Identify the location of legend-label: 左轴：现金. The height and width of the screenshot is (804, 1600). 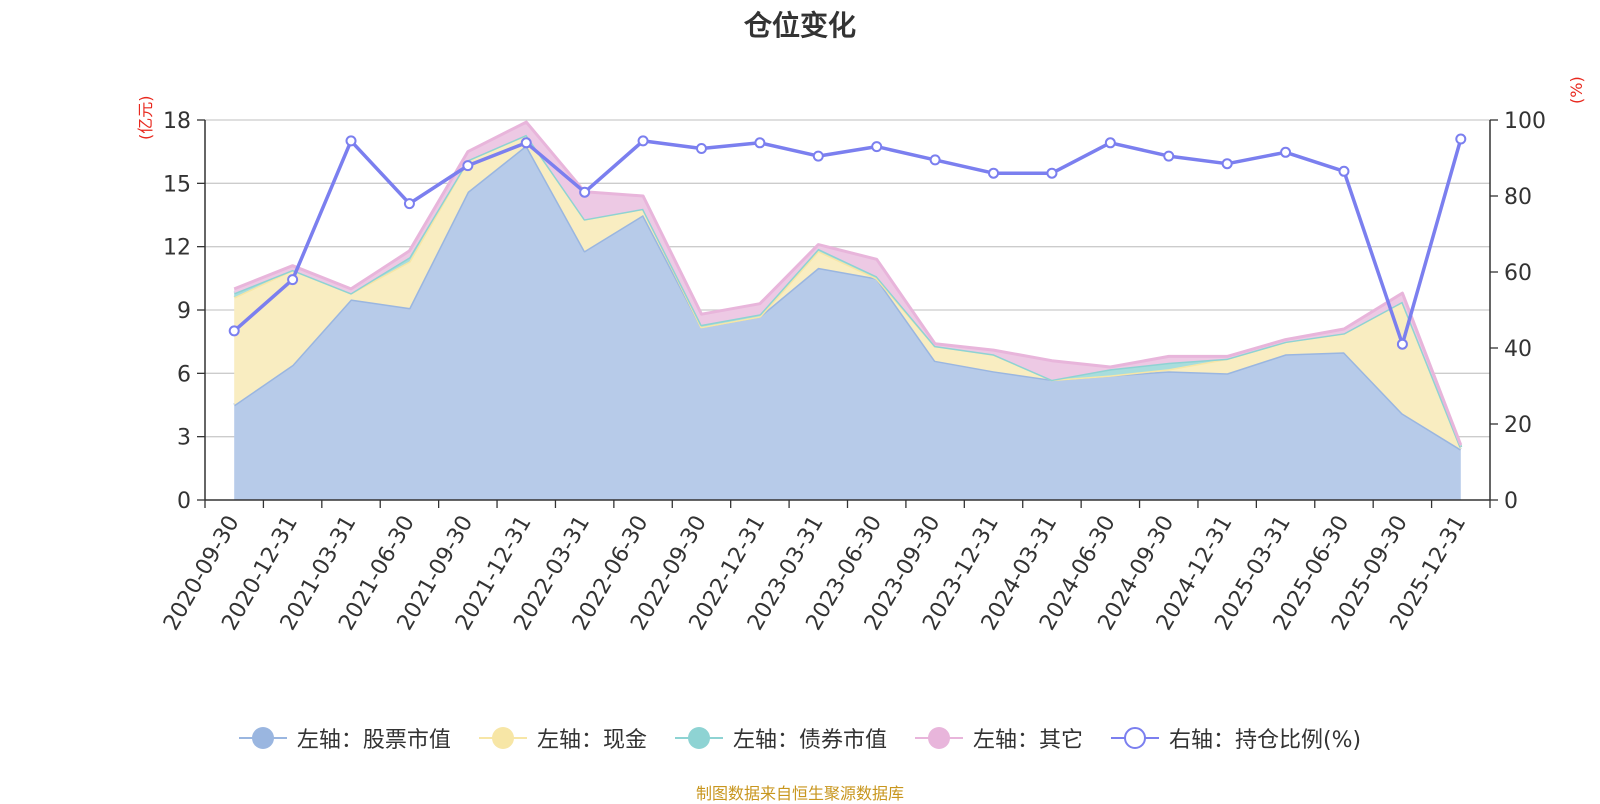
(591, 740).